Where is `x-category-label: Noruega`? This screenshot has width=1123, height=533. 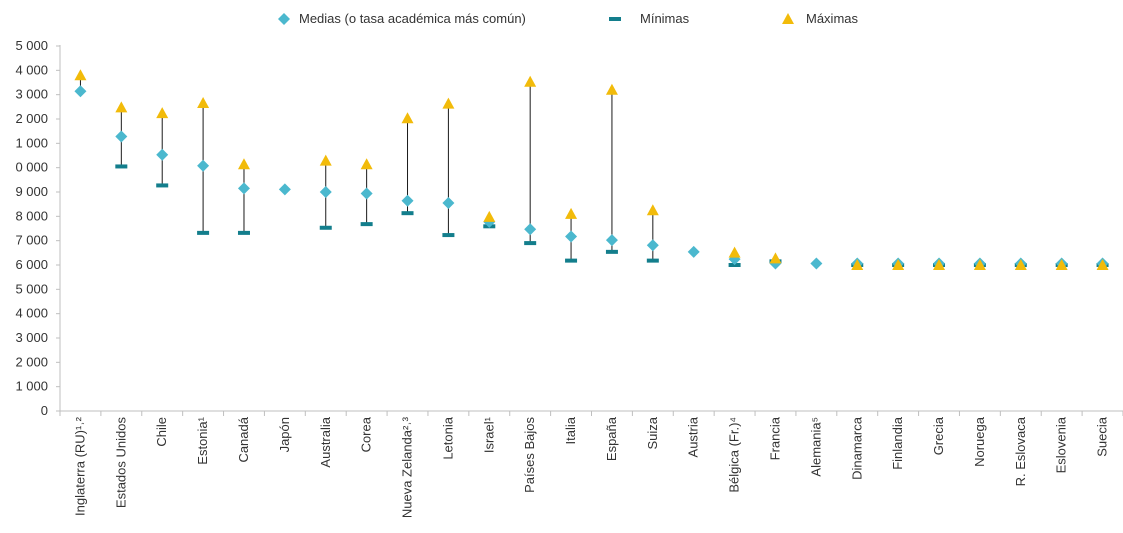
x-category-label: Noruega is located at coordinates (979, 441).